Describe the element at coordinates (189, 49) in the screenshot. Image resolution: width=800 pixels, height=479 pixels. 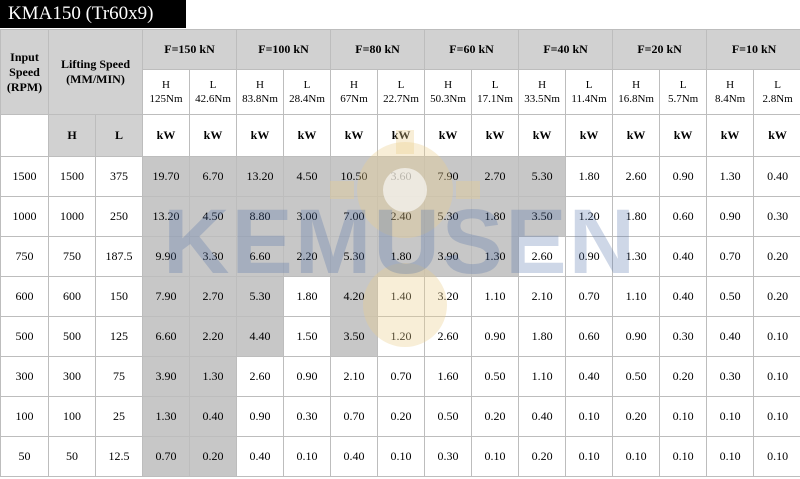
I see `load-header: F=150 kN` at that location.